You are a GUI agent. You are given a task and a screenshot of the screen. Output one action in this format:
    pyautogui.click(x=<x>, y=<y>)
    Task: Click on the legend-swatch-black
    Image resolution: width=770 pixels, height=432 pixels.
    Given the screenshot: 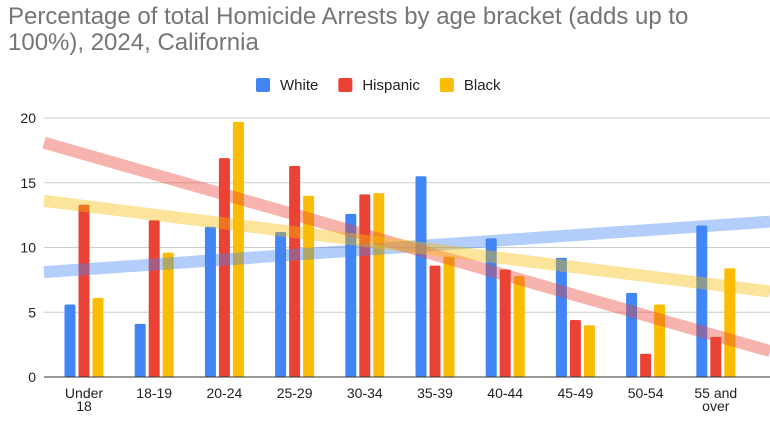 What is the action you would take?
    pyautogui.click(x=446, y=85)
    